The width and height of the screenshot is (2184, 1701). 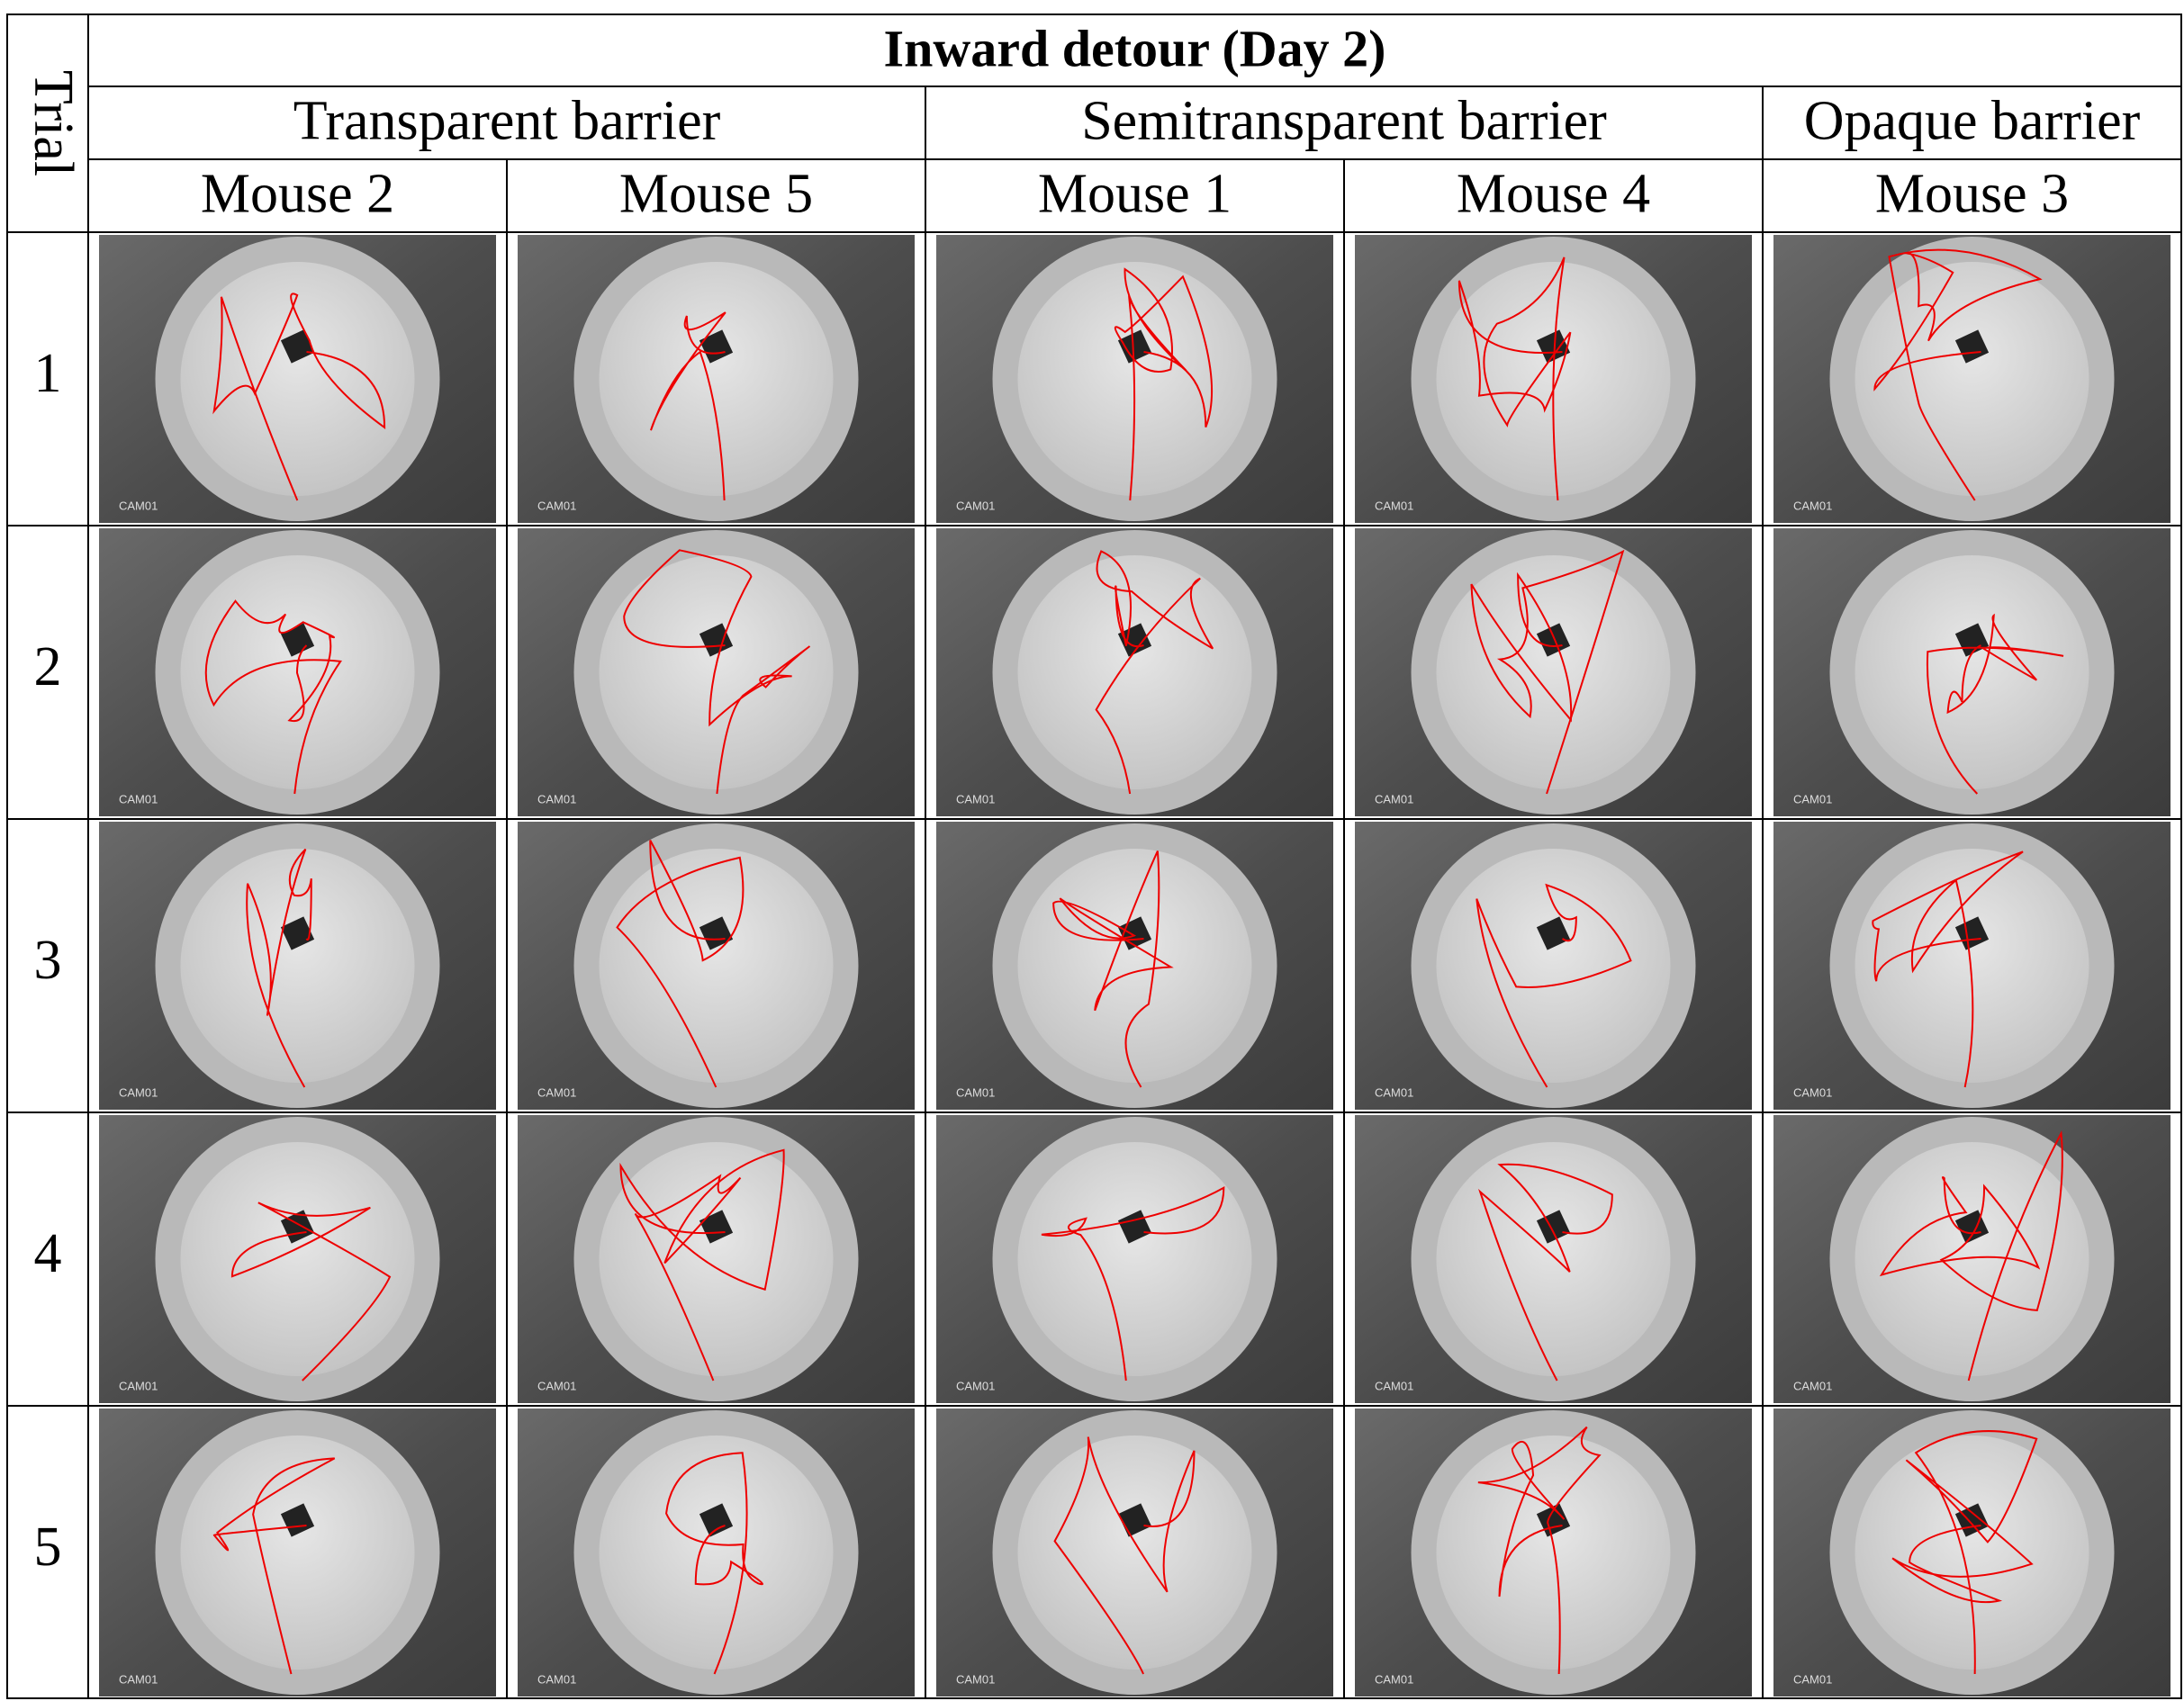 I want to click on group-header: Transparent barrier, so click(x=507, y=121).